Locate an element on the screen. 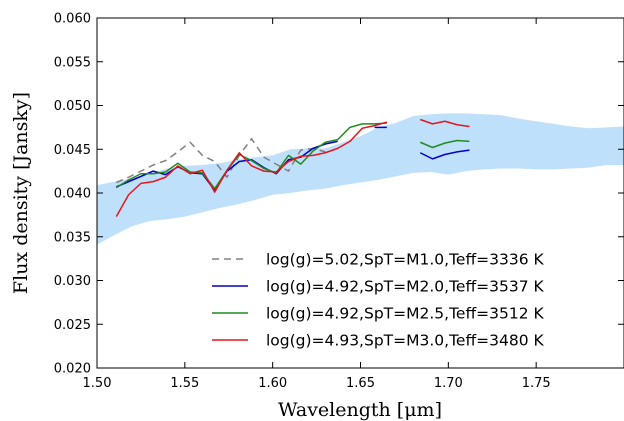 The height and width of the screenshot is (421, 624). y-tick-label: 0.060 is located at coordinates (72, 19).